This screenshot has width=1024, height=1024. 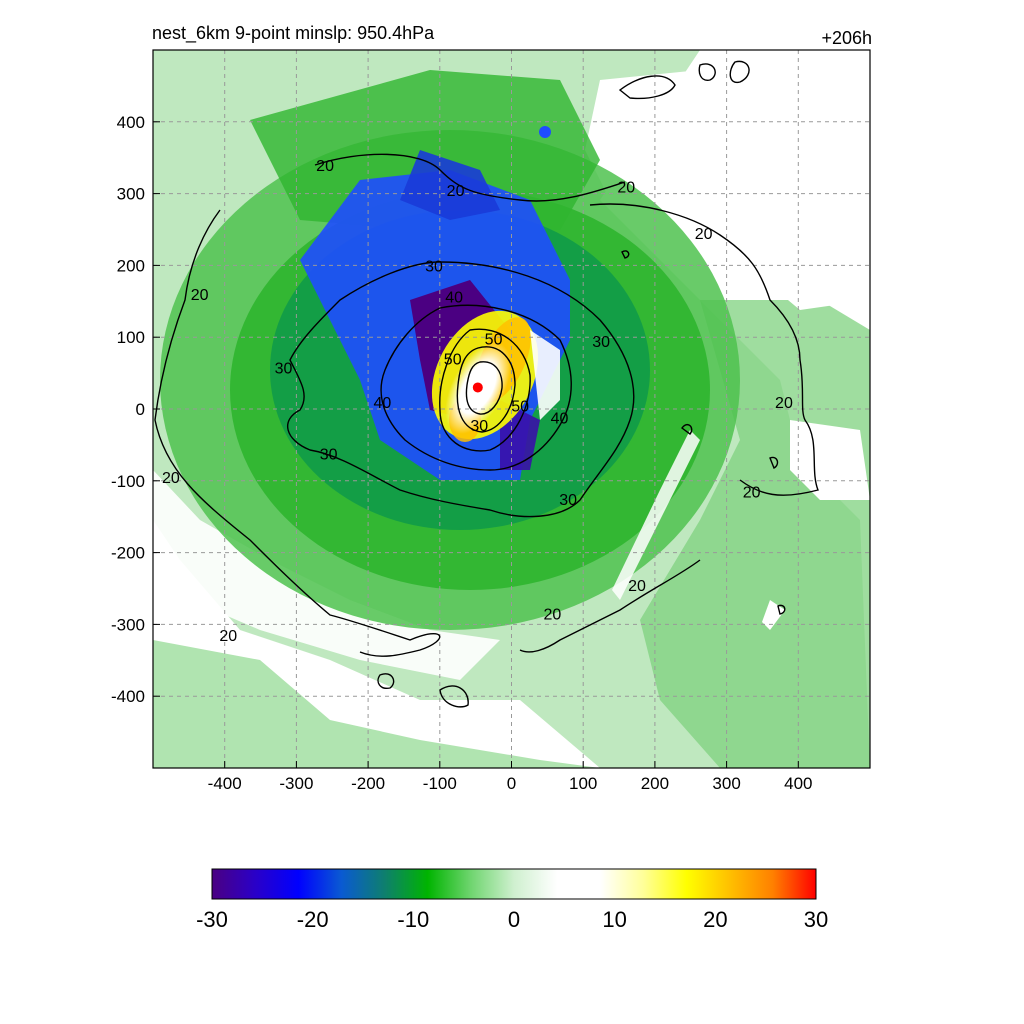 I want to click on colorbar, so click(x=514, y=884).